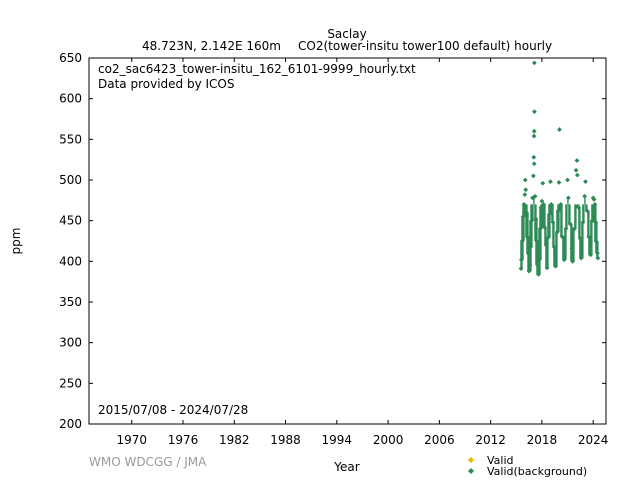 This screenshot has width=640, height=480. What do you see at coordinates (346, 467) in the screenshot?
I see `x-axis-label: Year` at bounding box center [346, 467].